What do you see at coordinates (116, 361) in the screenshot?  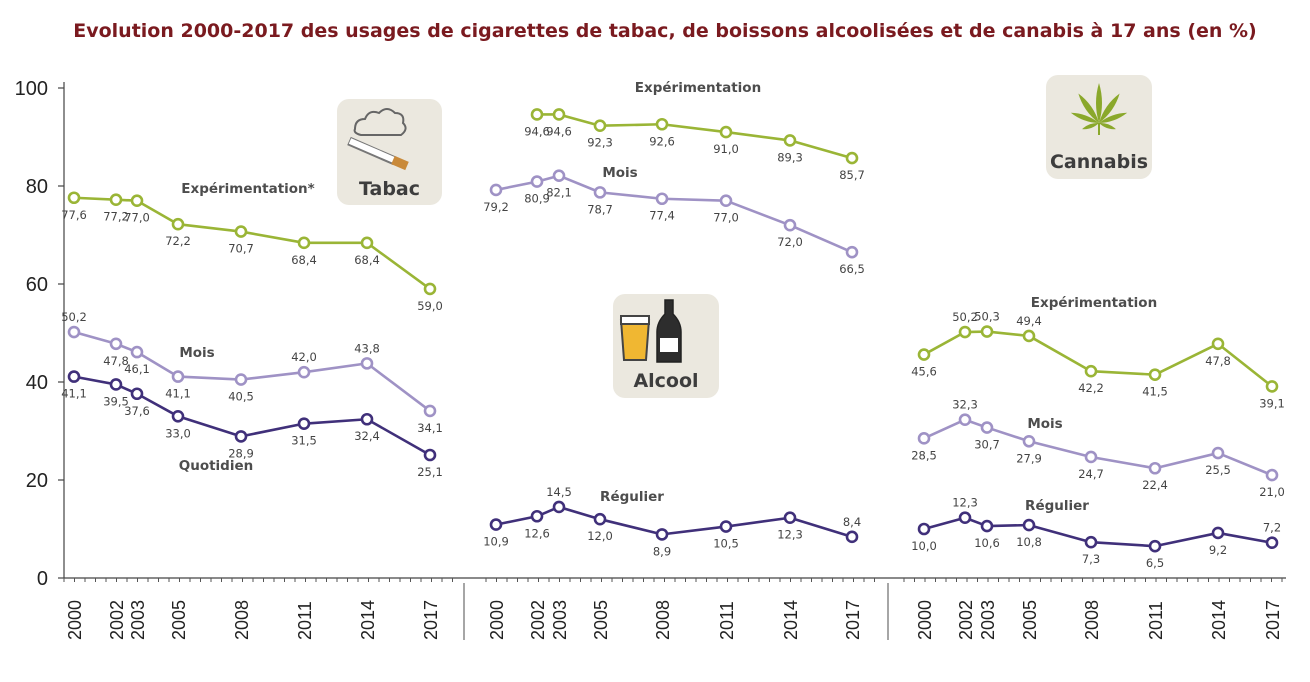 I see `data-label: 47,8` at bounding box center [116, 361].